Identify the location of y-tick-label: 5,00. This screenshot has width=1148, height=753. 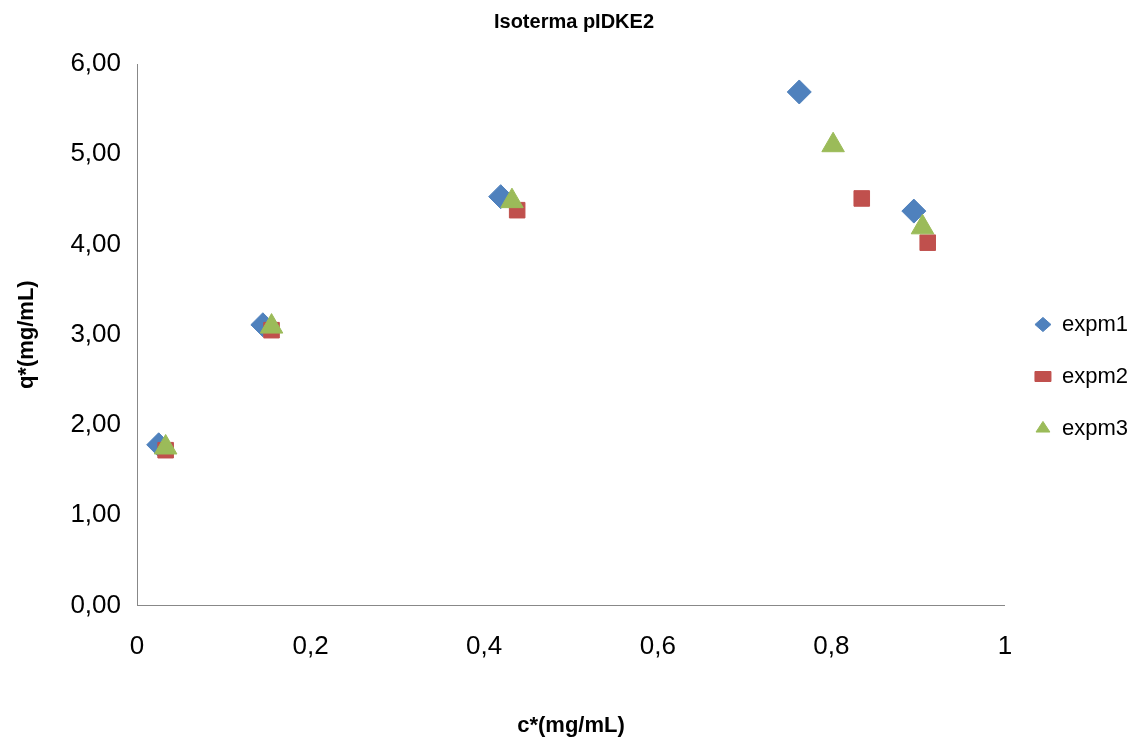
(95, 152).